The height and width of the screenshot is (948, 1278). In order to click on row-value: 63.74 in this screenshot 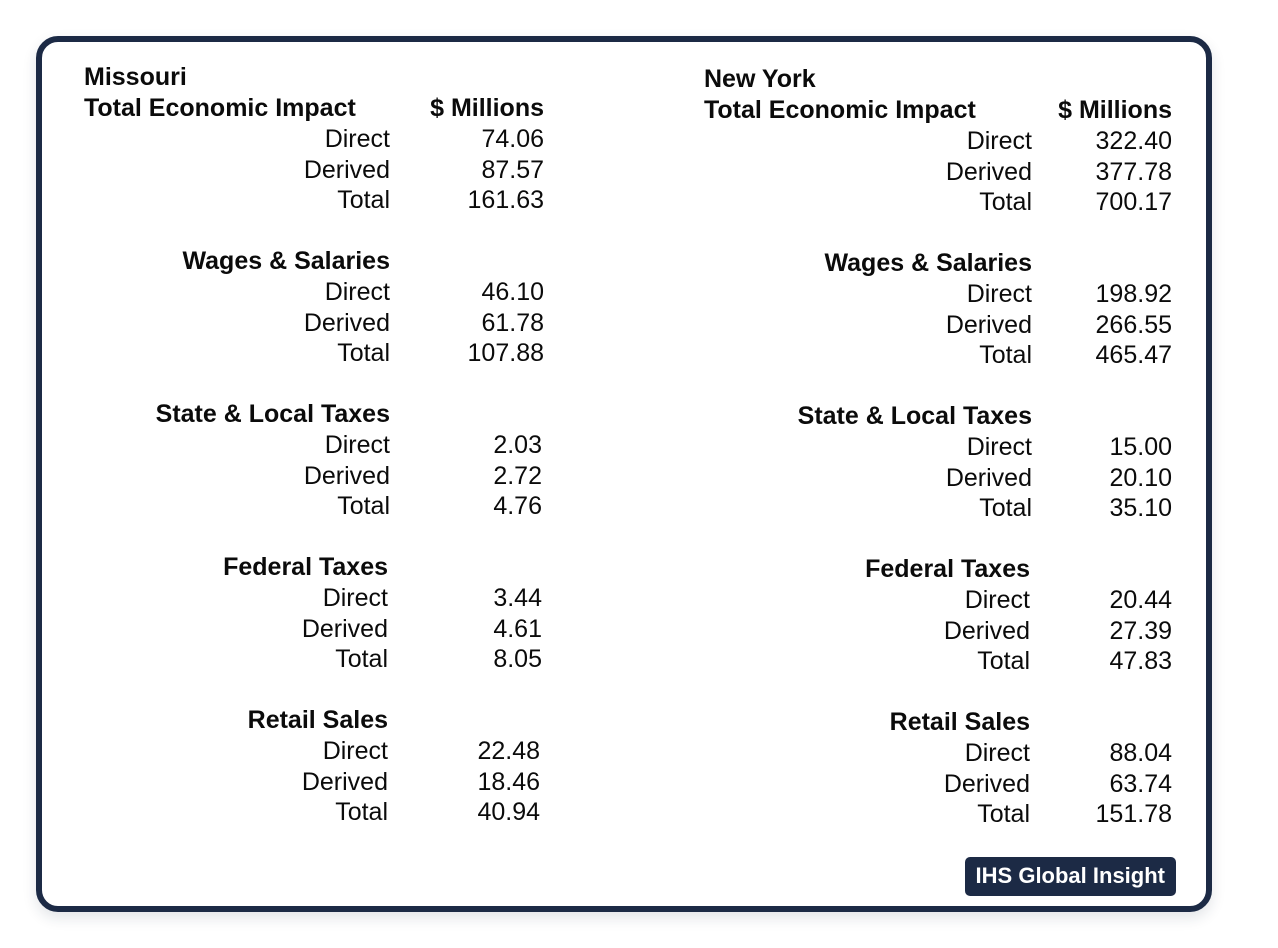, I will do `click(1140, 784)`.